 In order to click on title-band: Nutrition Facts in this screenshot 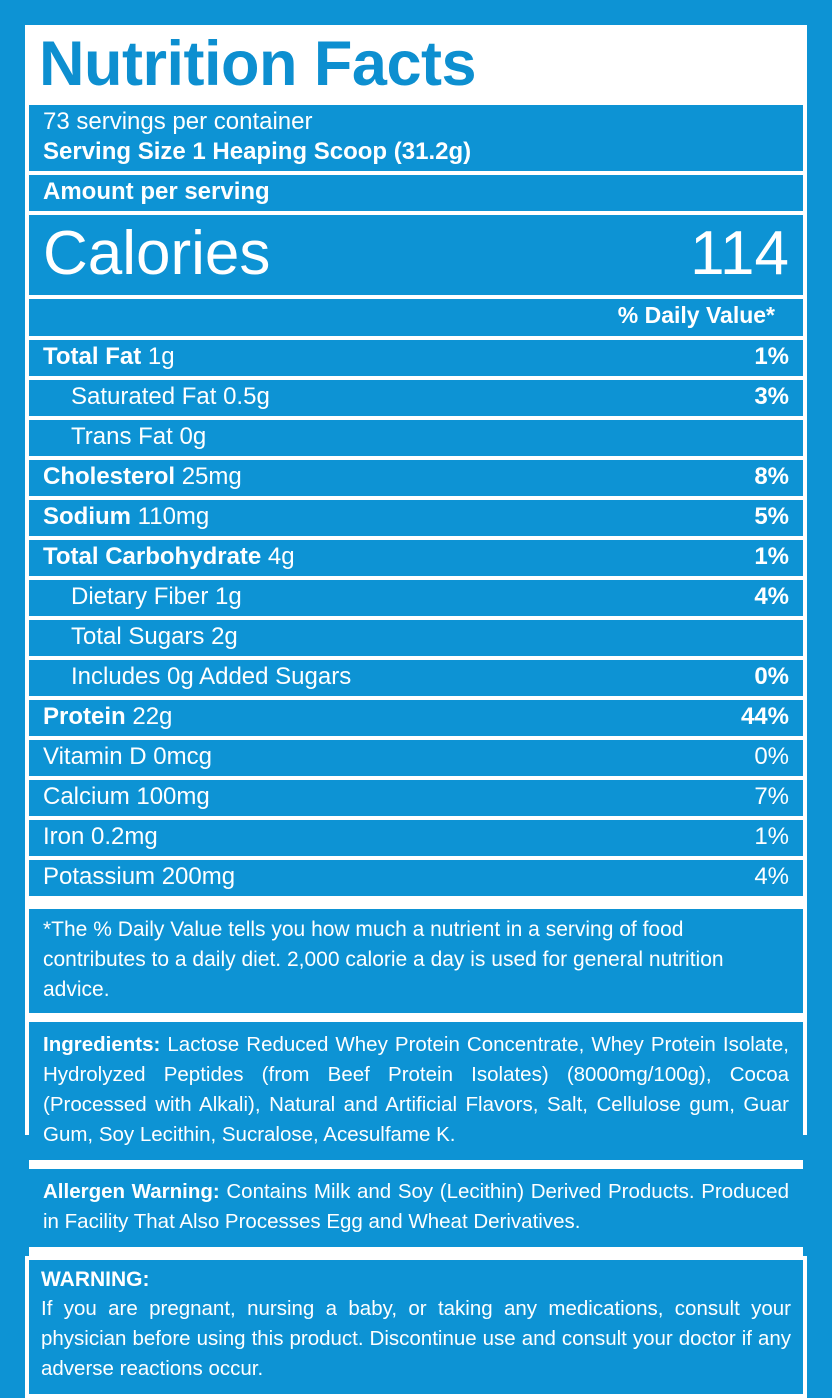, I will do `click(416, 65)`.